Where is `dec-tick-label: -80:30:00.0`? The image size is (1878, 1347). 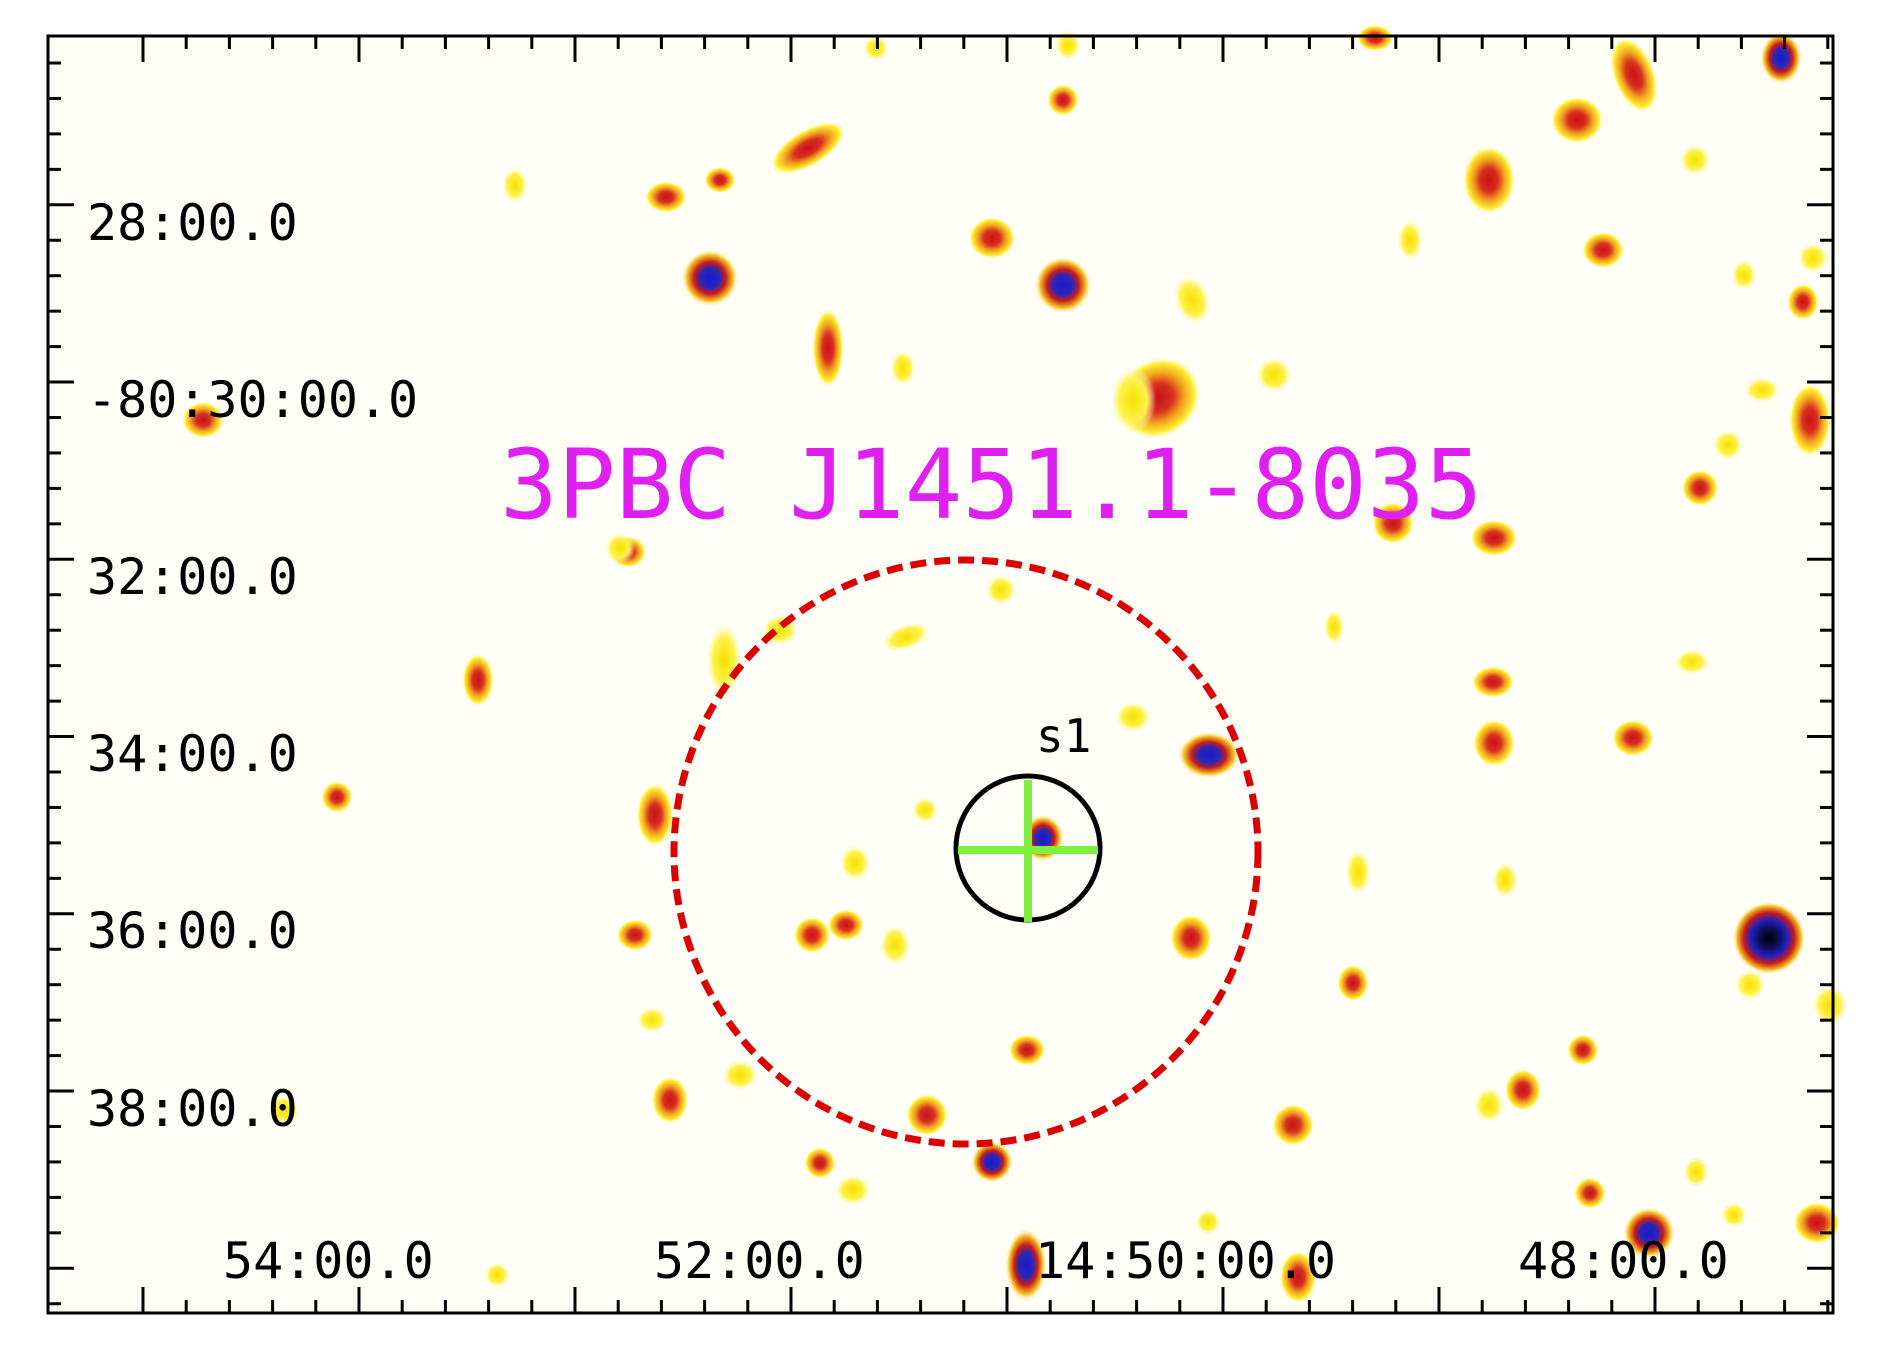
dec-tick-label: -80:30:00.0 is located at coordinates (252, 400).